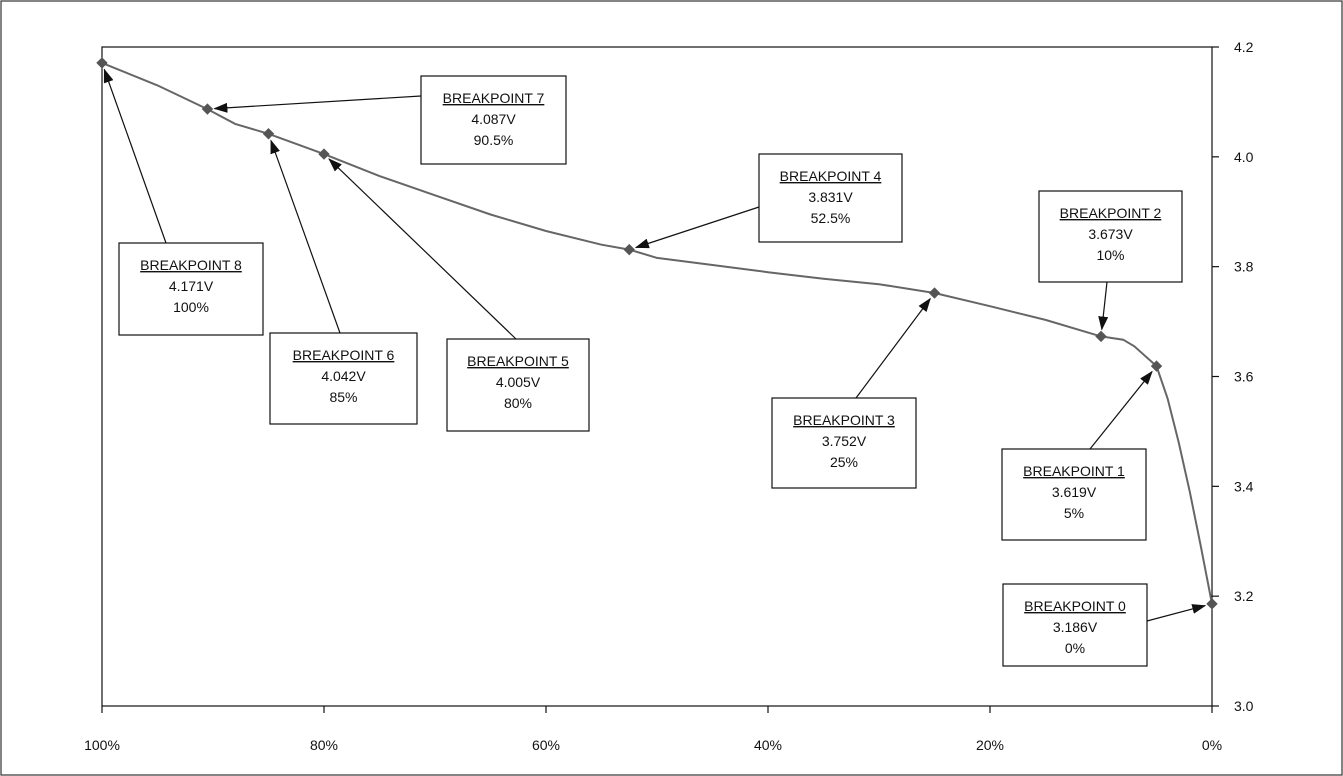 The width and height of the screenshot is (1343, 776). What do you see at coordinates (494, 140) in the screenshot?
I see `breakpoint-soc: 90.5%` at bounding box center [494, 140].